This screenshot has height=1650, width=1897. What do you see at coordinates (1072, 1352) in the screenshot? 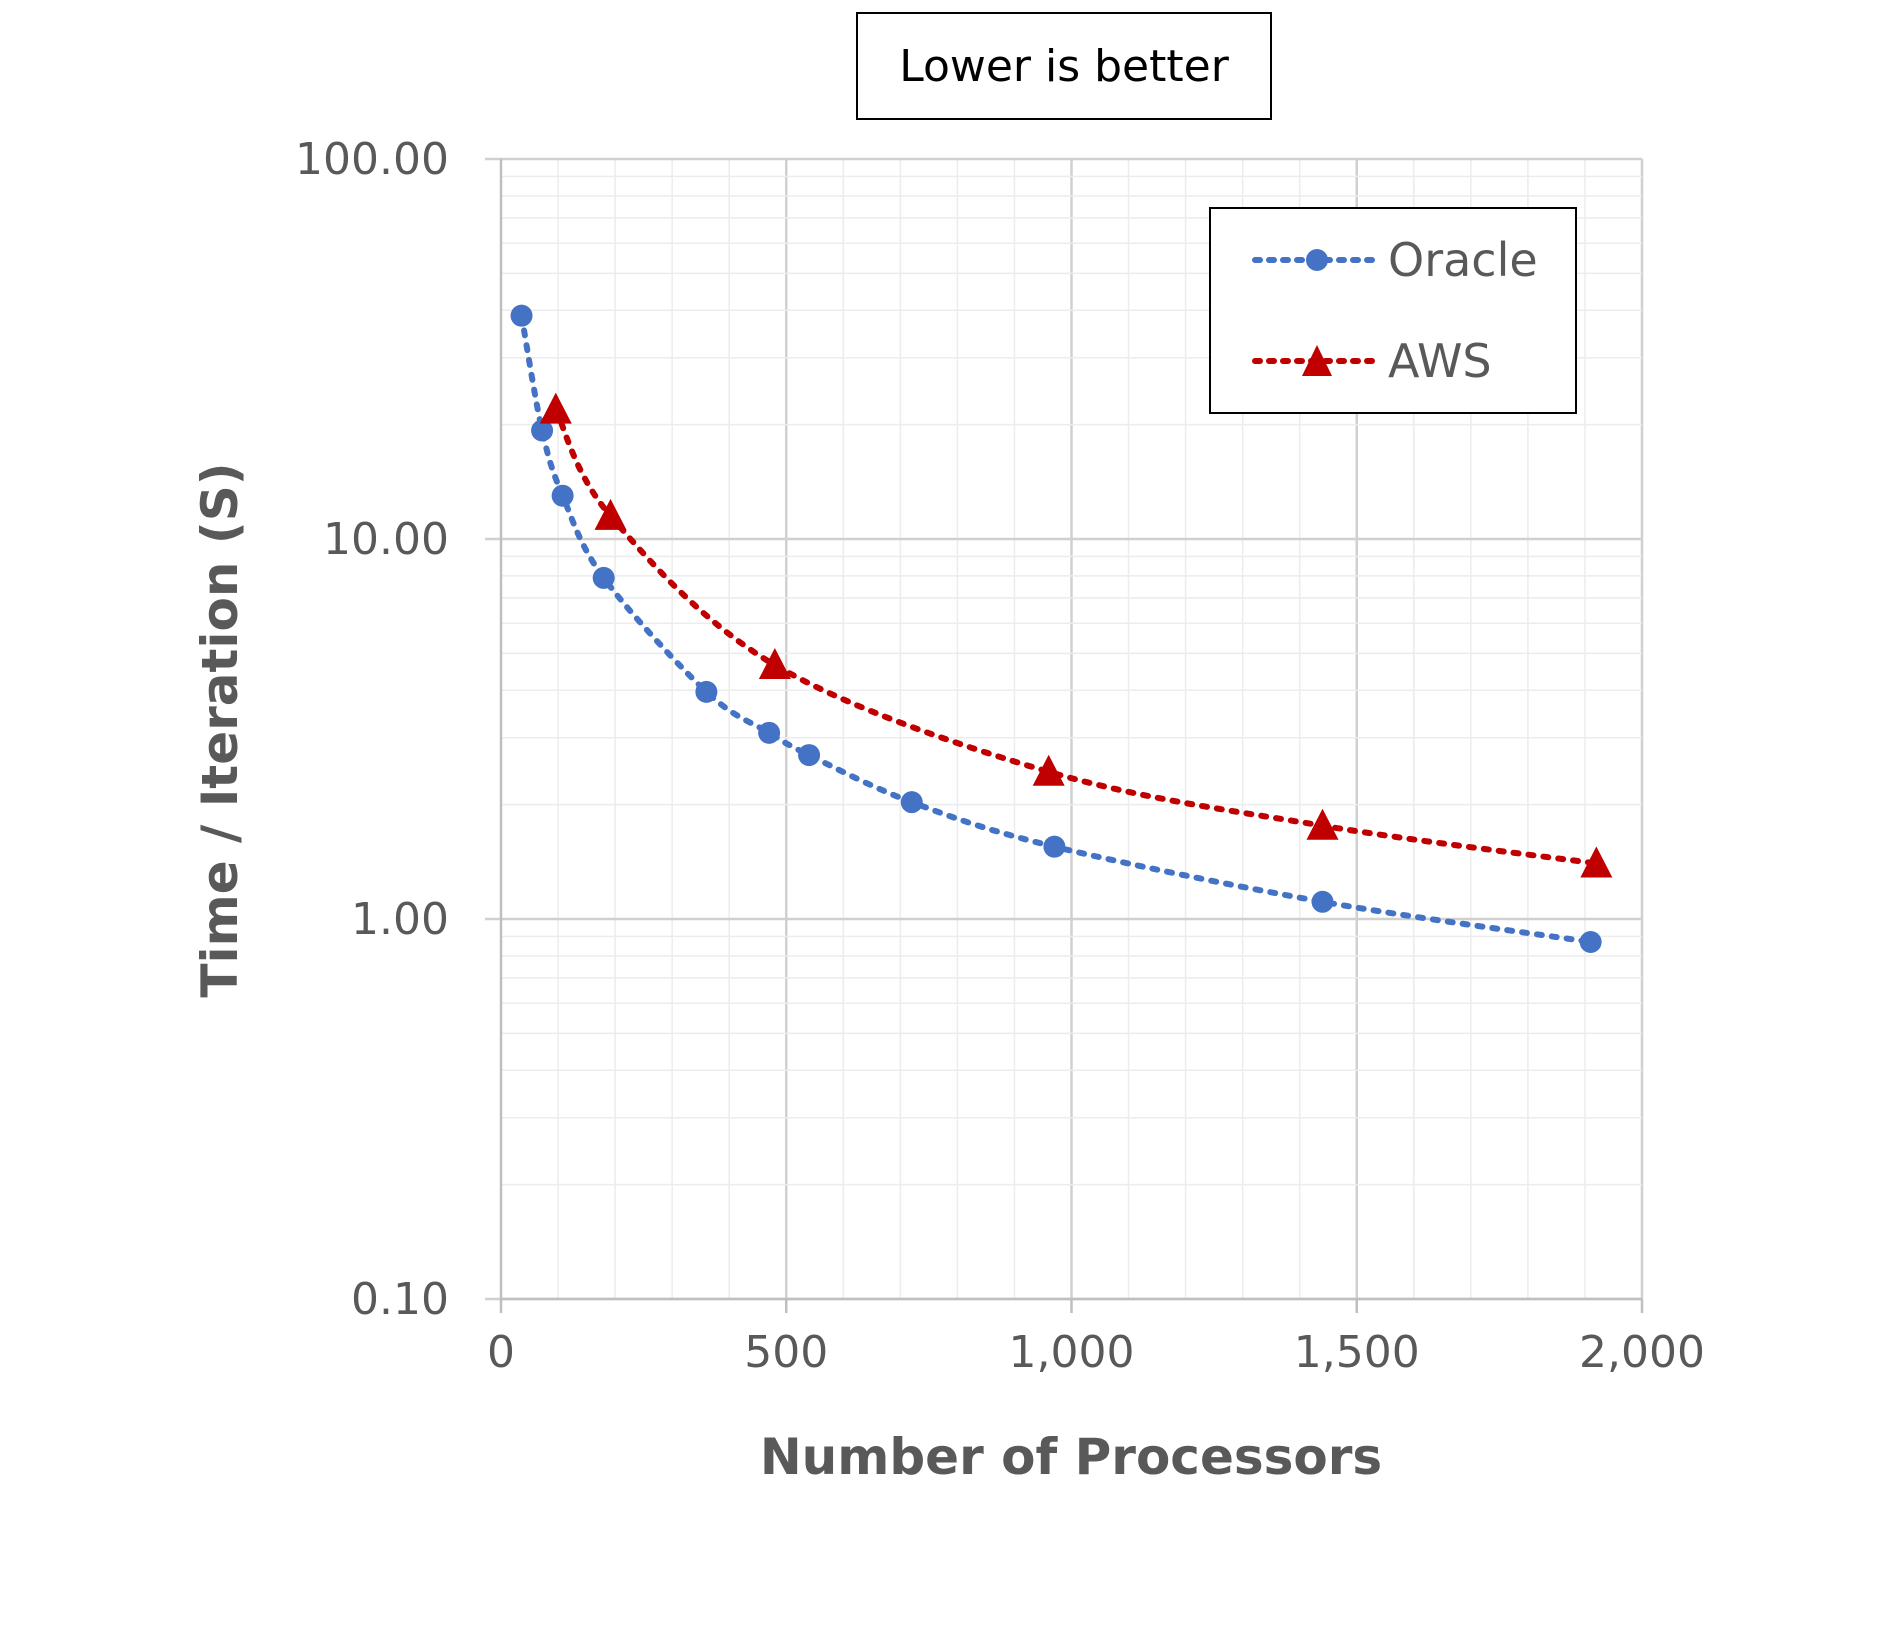
I see `x-tick-label: 1,000` at bounding box center [1072, 1352].